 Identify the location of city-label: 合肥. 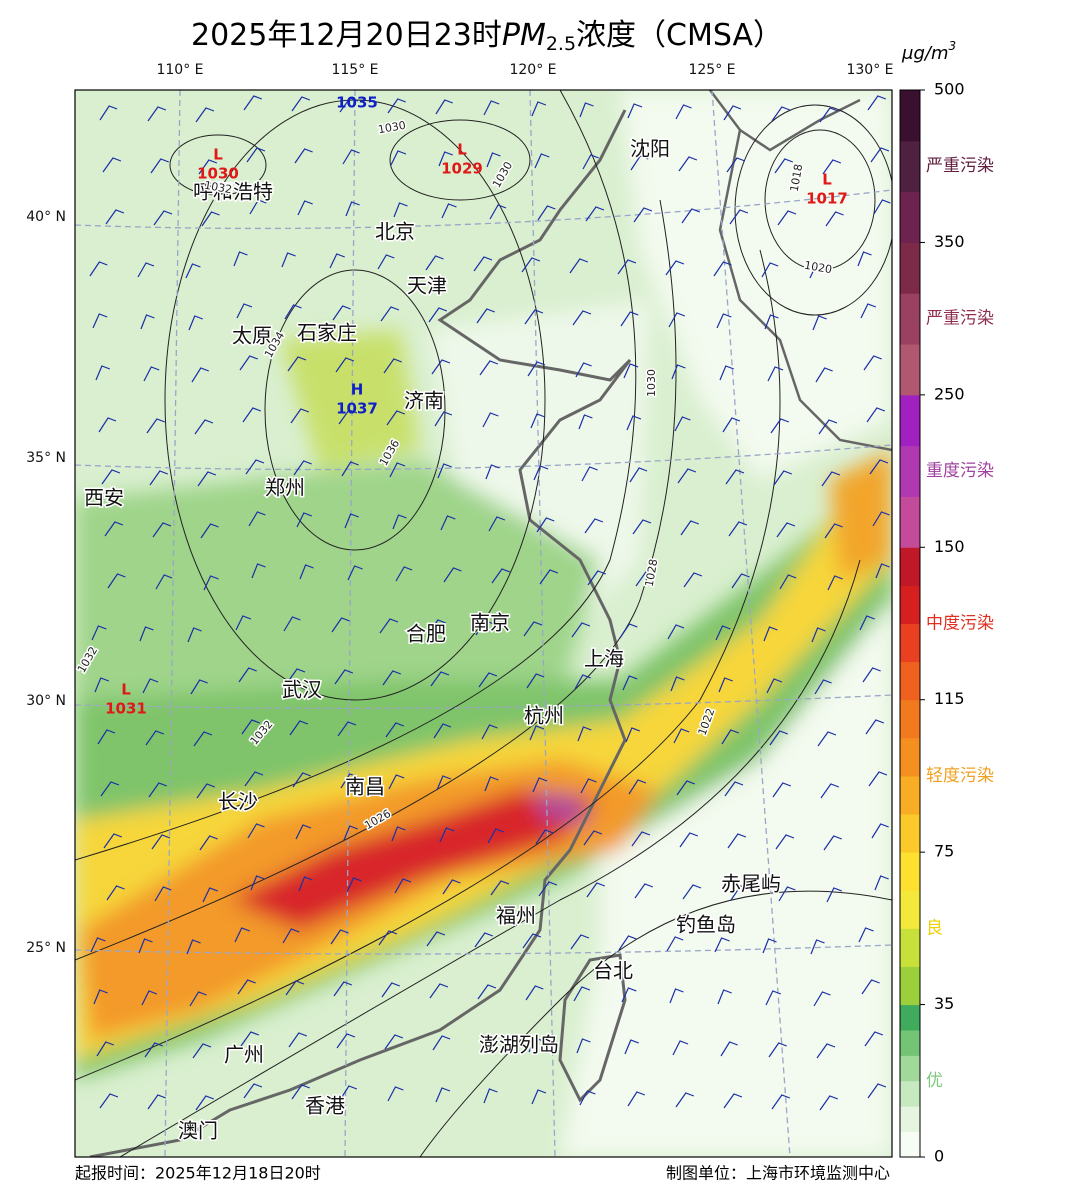
(426, 634).